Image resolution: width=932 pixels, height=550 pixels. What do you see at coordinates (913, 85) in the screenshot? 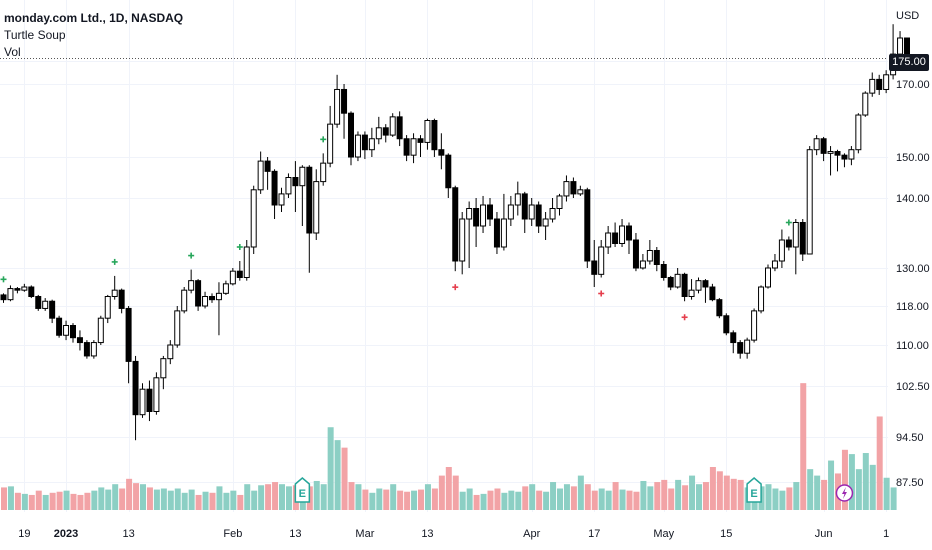
I see `y-tick-label: 170.00` at bounding box center [913, 85].